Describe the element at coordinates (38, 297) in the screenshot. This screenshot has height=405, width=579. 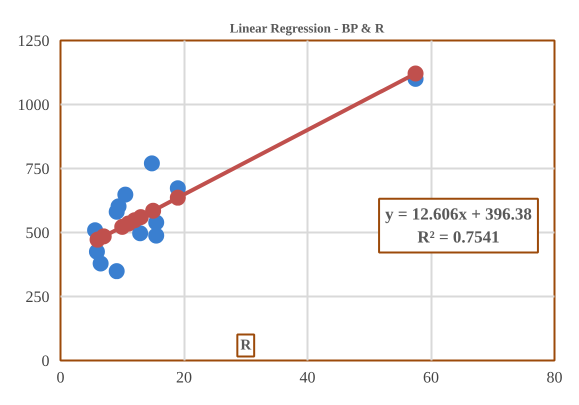
I see `y-tick-label: 250` at that location.